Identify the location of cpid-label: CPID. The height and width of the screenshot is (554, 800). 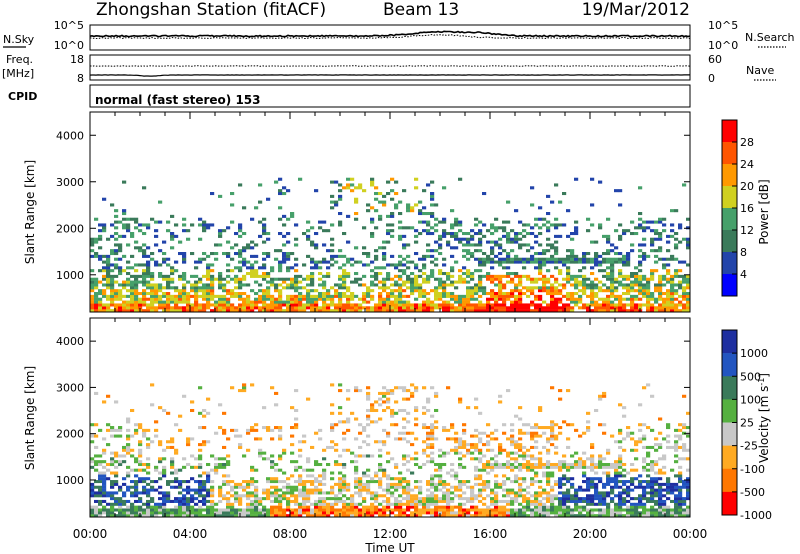
(22, 96).